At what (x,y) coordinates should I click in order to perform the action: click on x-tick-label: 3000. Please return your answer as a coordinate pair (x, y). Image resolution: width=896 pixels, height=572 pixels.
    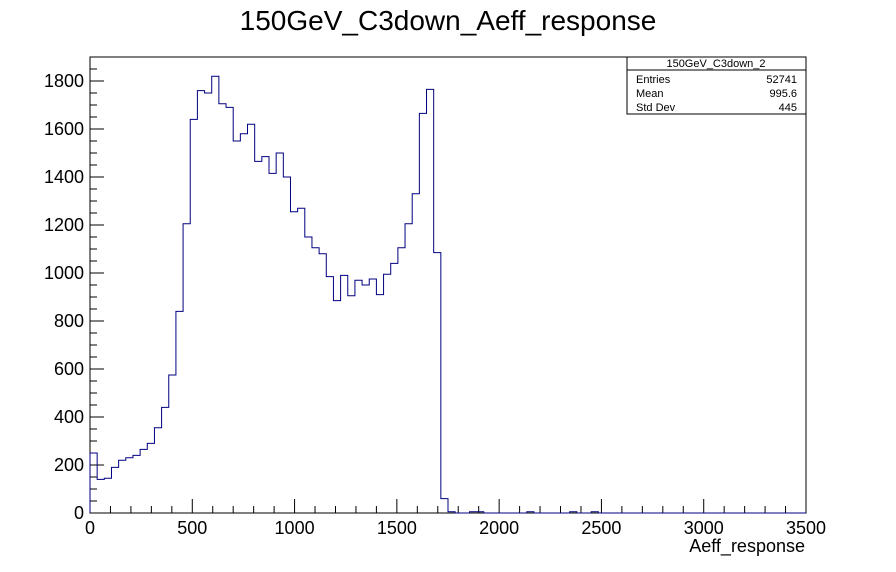
    Looking at the image, I should click on (704, 528).